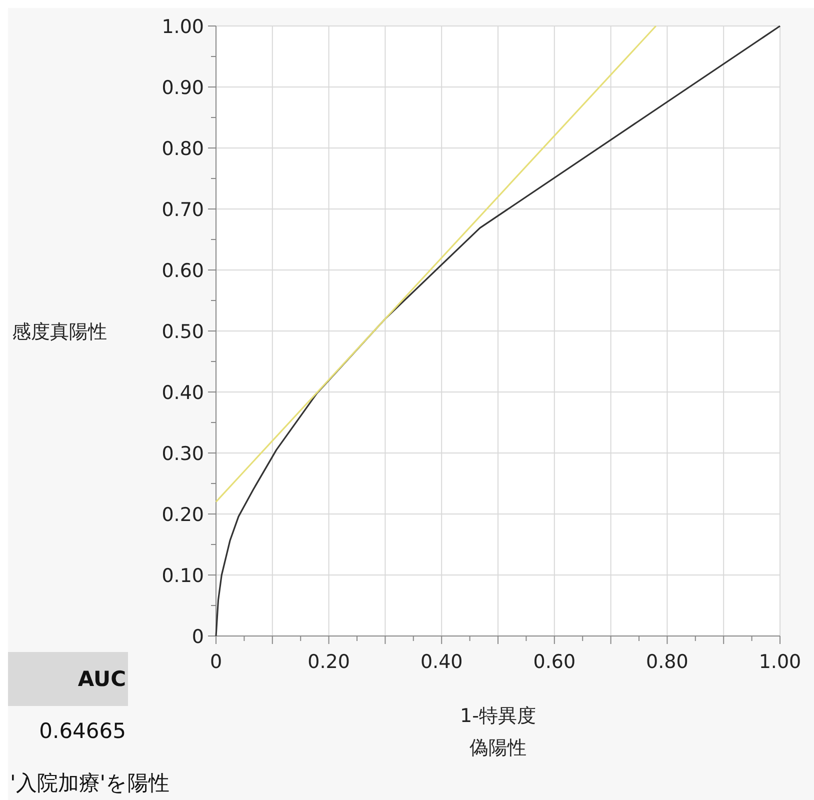 The height and width of the screenshot is (800, 814). What do you see at coordinates (329, 662) in the screenshot?
I see `x-tick-label: 0.20` at bounding box center [329, 662].